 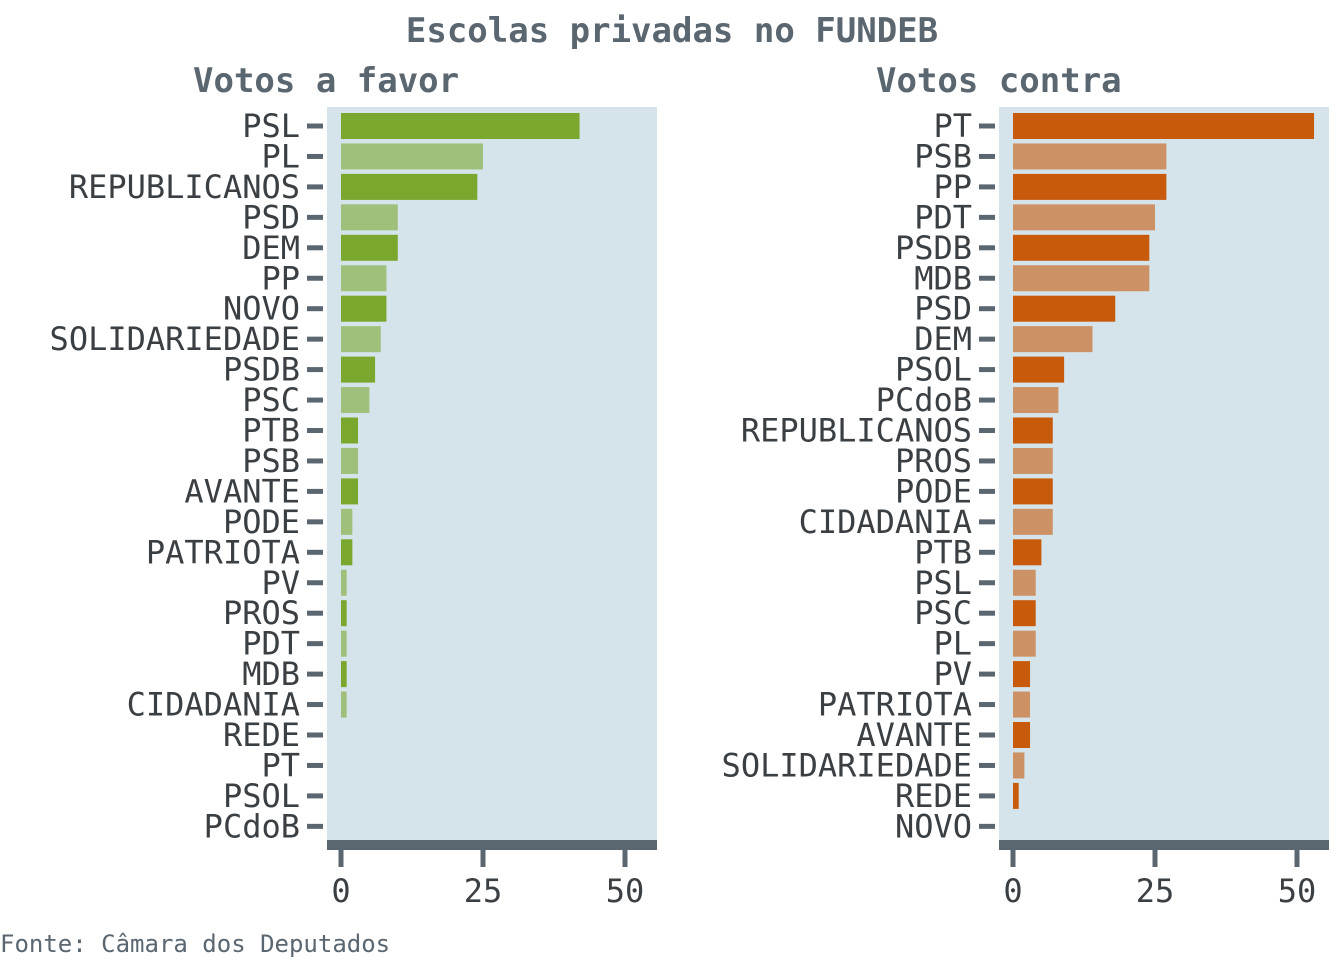 What do you see at coordinates (350, 460) in the screenshot?
I see `bar-favor-psb` at bounding box center [350, 460].